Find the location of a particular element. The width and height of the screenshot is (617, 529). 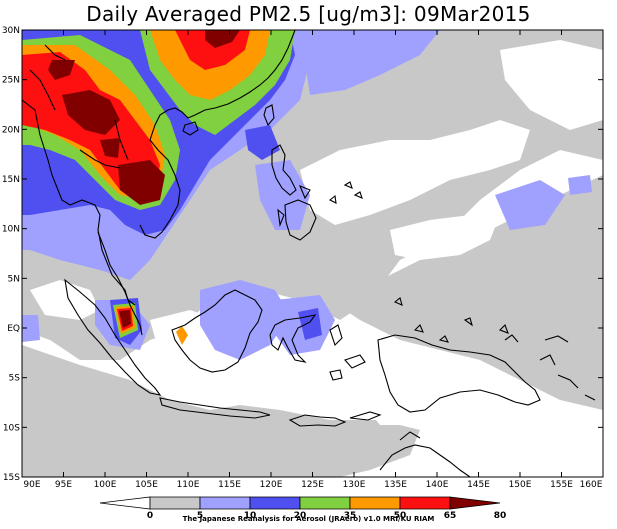

x-axis-label: 135E is located at coordinates (395, 485).